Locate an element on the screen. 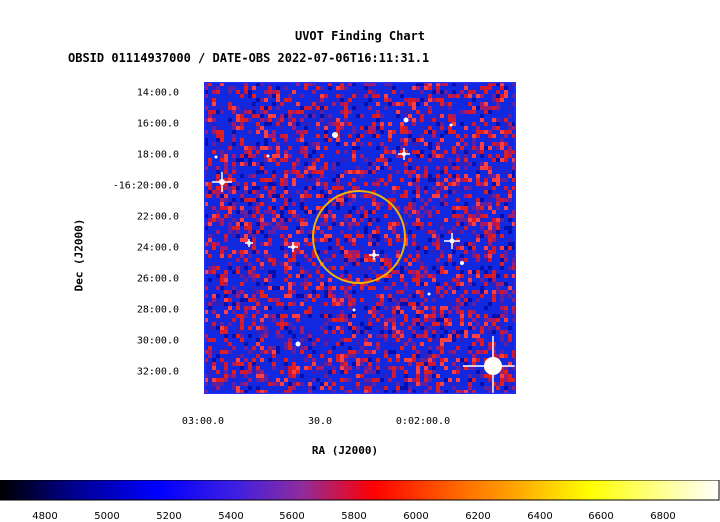  y-tick-label: 28:00.0 is located at coordinates (157, 310).